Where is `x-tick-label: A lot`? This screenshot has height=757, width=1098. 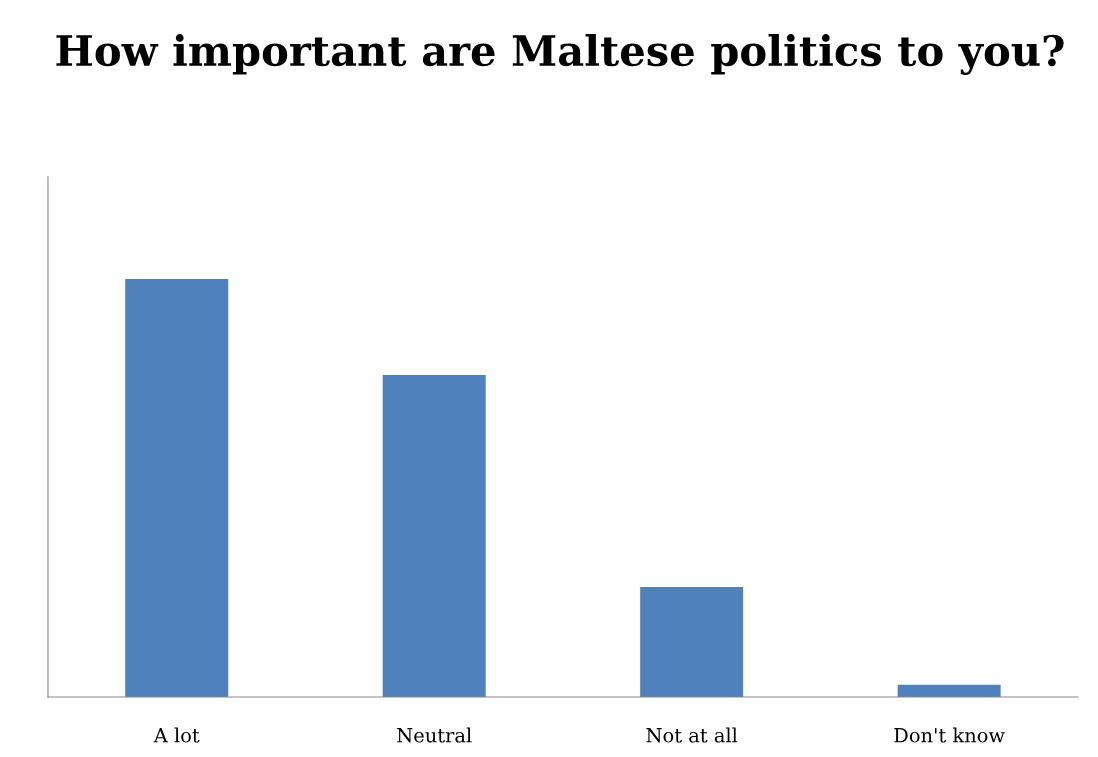
x-tick-label: A lot is located at coordinates (176, 735).